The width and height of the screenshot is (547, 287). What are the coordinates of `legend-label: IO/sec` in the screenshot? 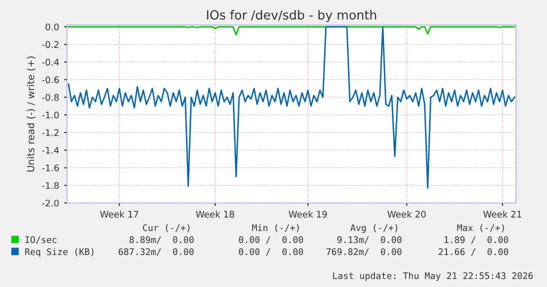 It's located at (41, 240).